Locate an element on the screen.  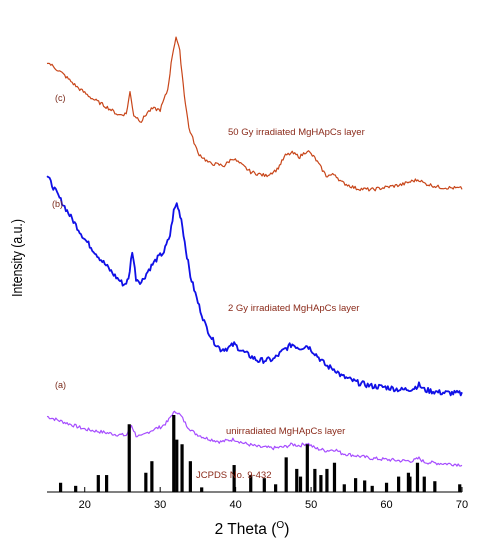
x-axis-title: 2 Theta (O) is located at coordinates (252, 529).